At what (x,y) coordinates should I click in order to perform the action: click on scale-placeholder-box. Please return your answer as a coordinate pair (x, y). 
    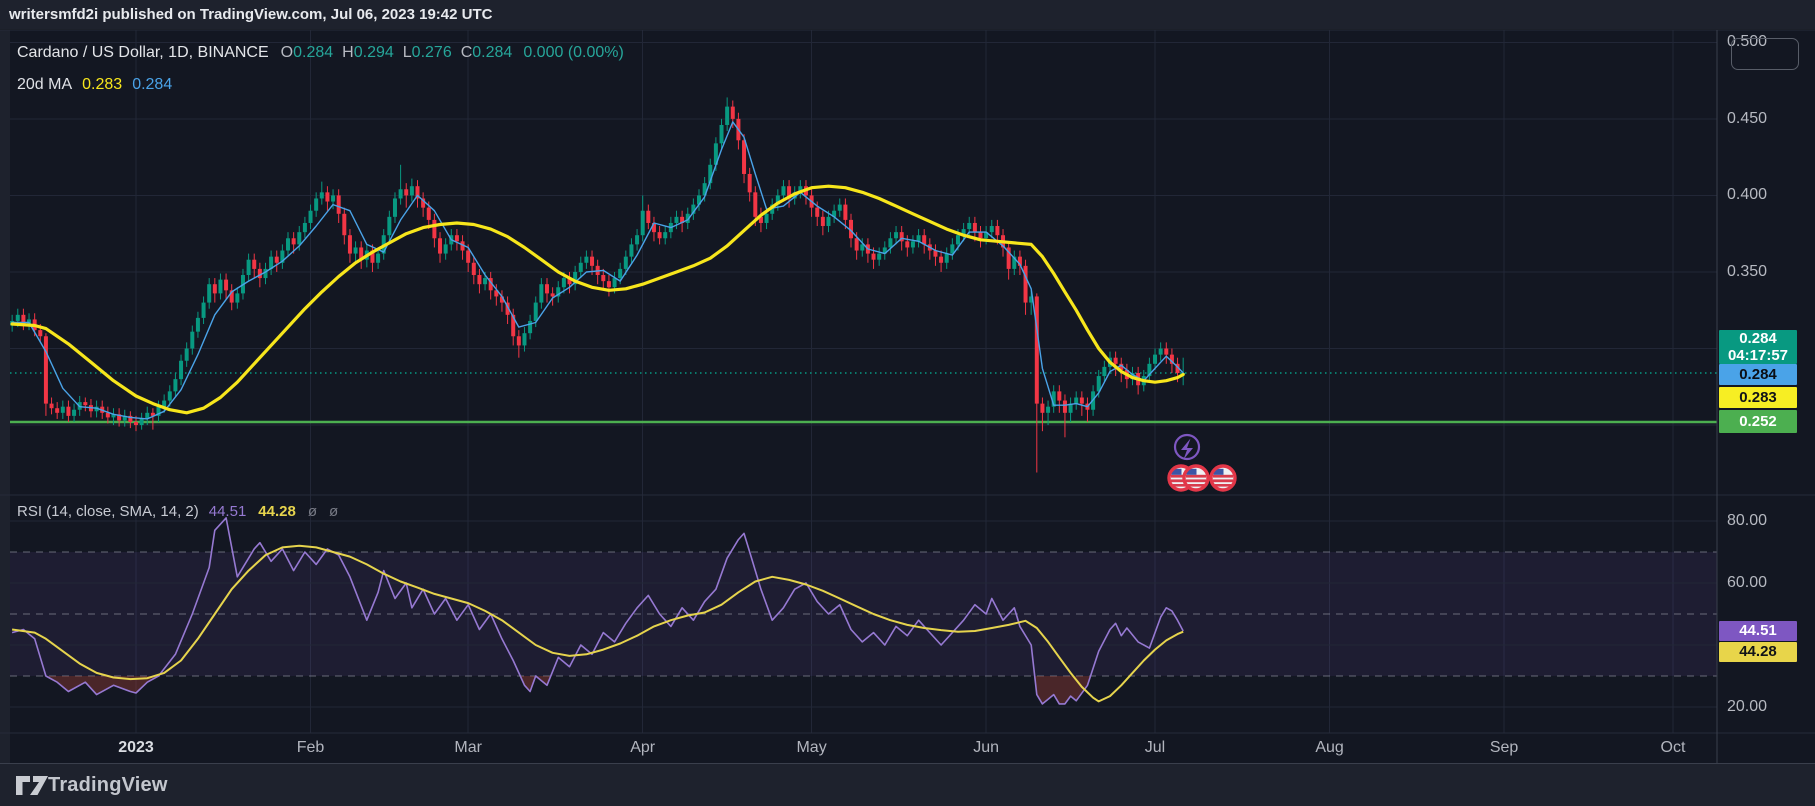
    Looking at the image, I should click on (1765, 54).